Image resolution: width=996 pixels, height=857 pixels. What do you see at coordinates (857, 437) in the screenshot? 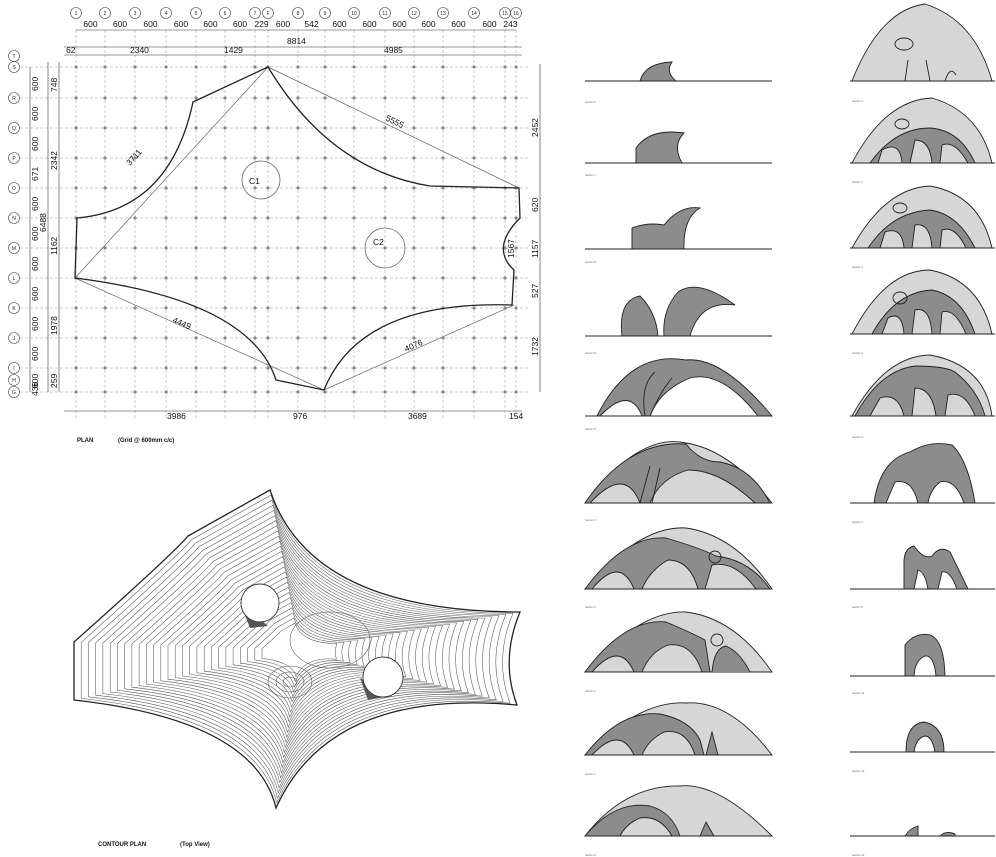
I see `section-label: Section 6` at bounding box center [857, 437].